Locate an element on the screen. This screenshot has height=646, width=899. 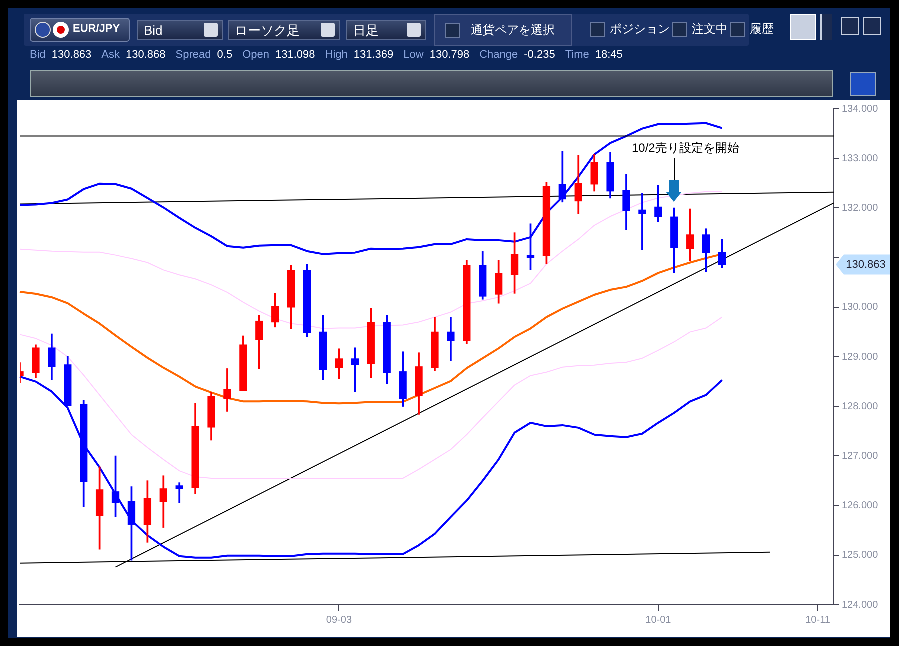
text: ポジション is located at coordinates (640, 29).